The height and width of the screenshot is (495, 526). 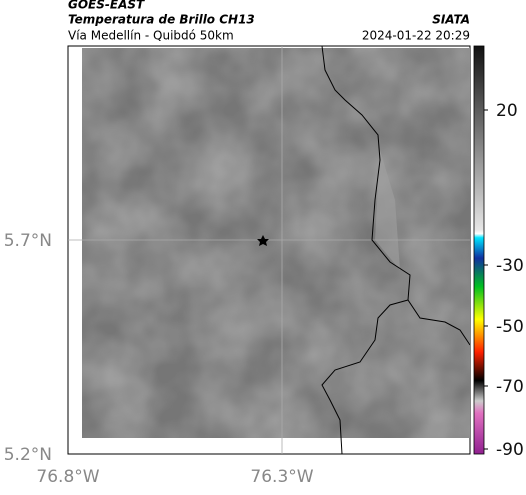 What do you see at coordinates (486, 279) in the screenshot?
I see `colorbar-ticks` at bounding box center [486, 279].